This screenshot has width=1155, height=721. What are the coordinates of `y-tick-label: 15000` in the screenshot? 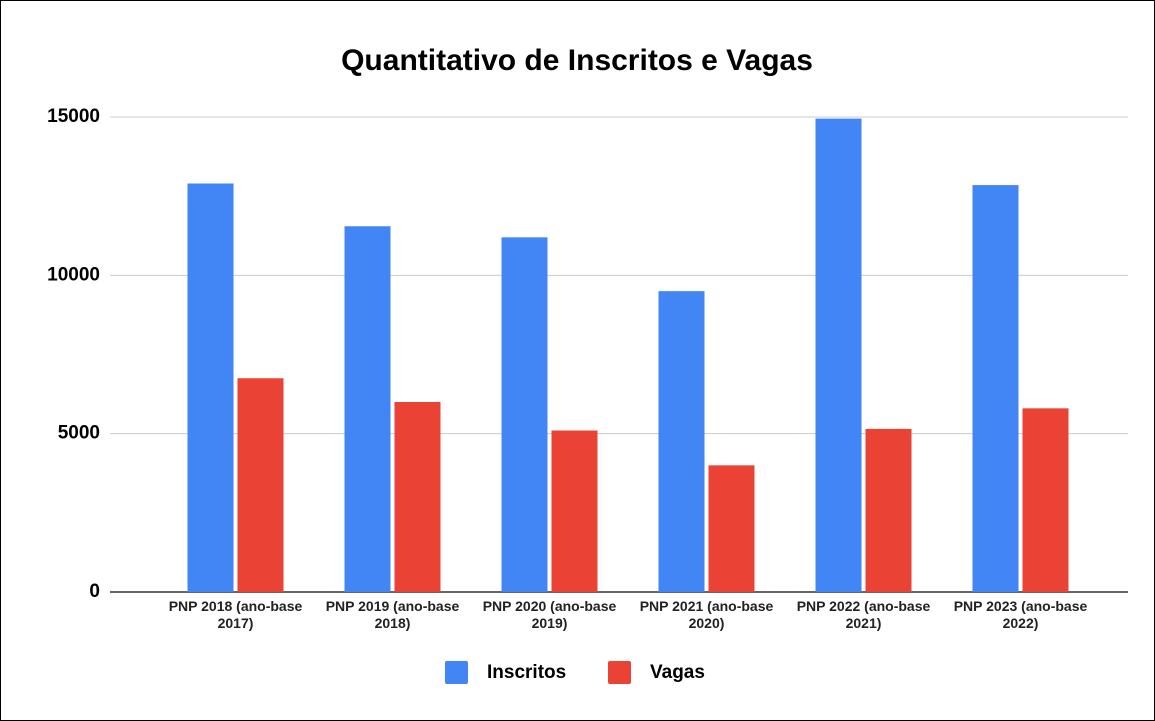 It's located at (73, 116).